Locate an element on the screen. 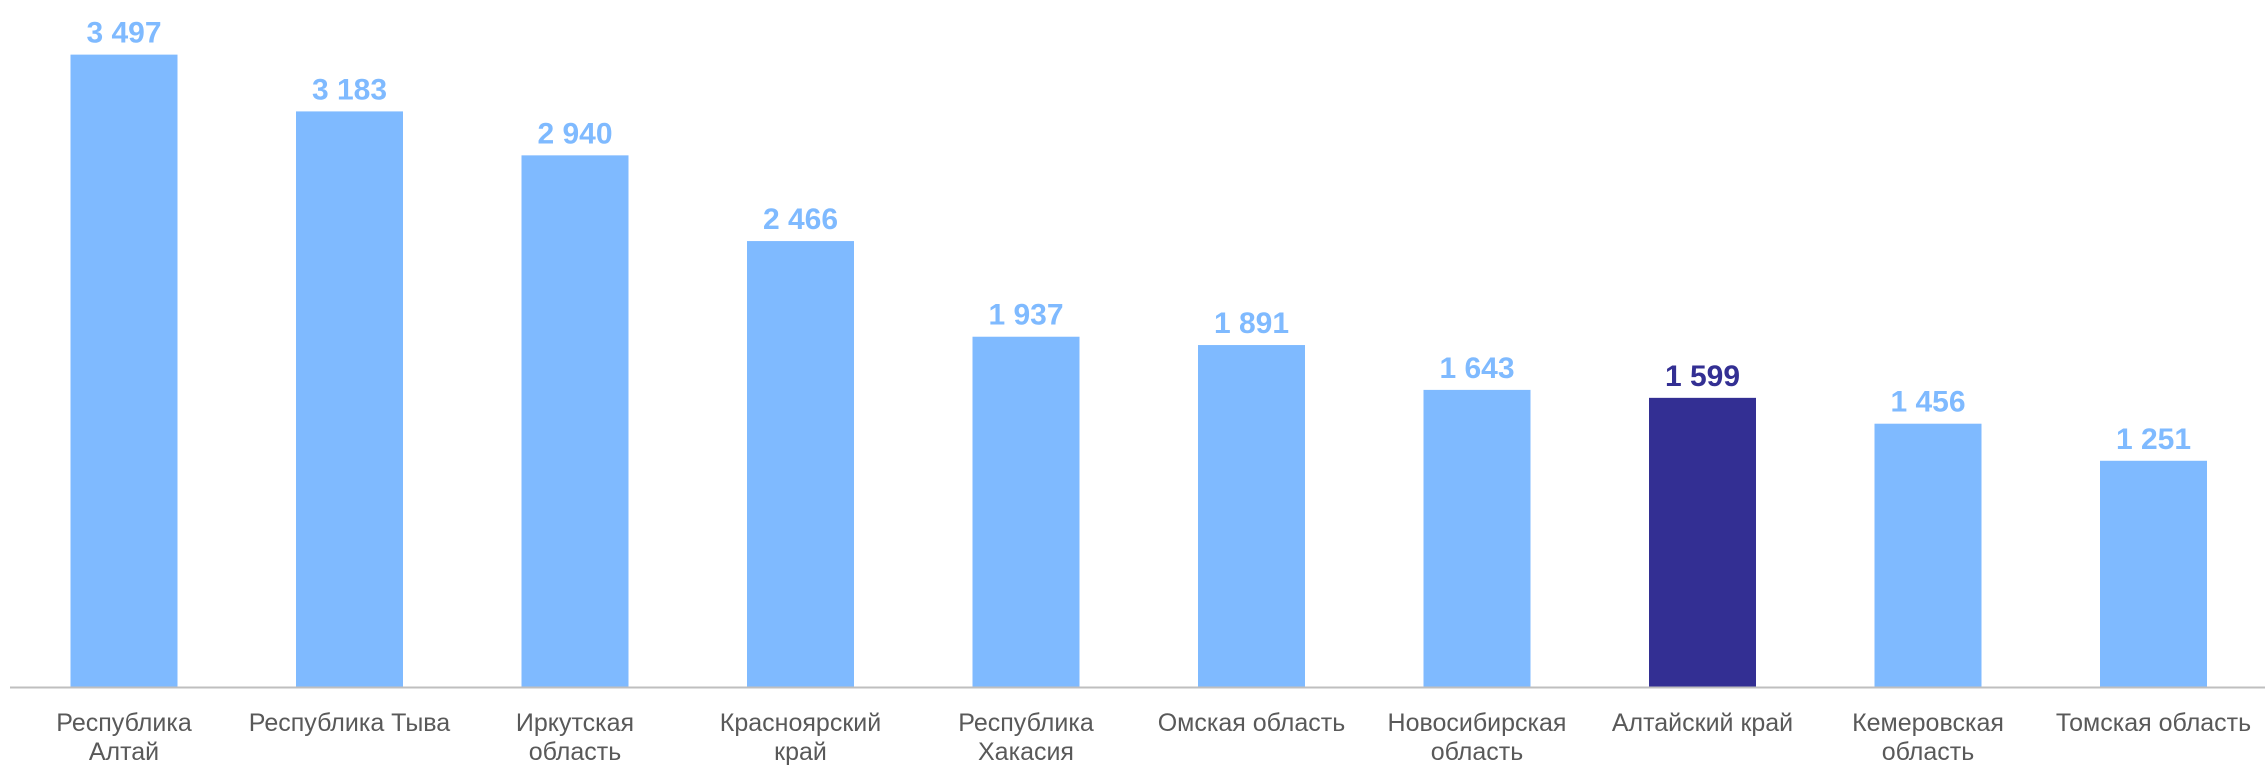  bar-value-label: 1 643 is located at coordinates (1476, 368).